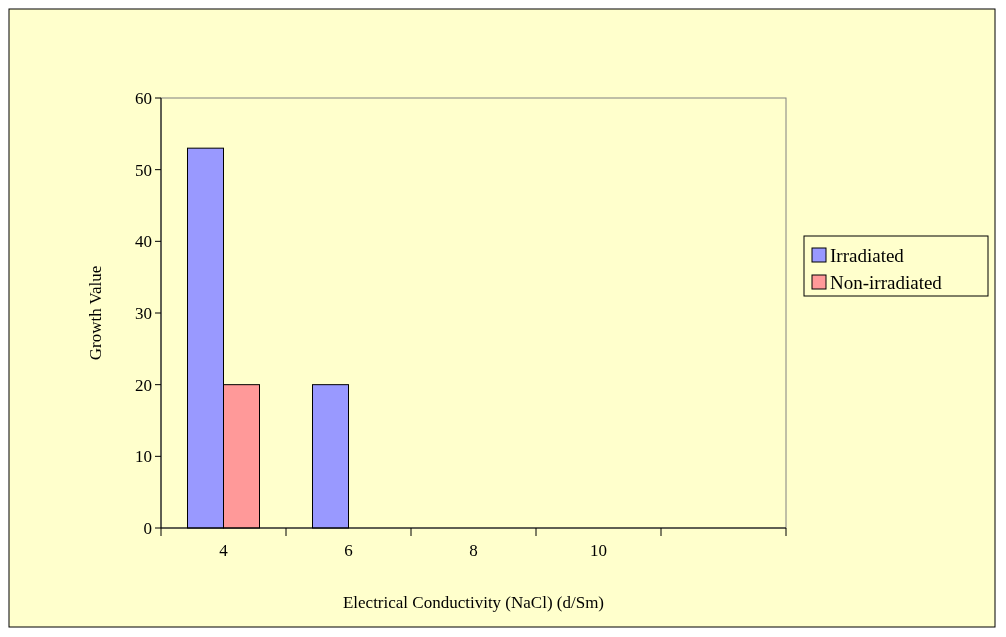 This screenshot has width=1006, height=637. Describe the element at coordinates (143, 170) in the screenshot. I see `y-tick-label: 50` at that location.